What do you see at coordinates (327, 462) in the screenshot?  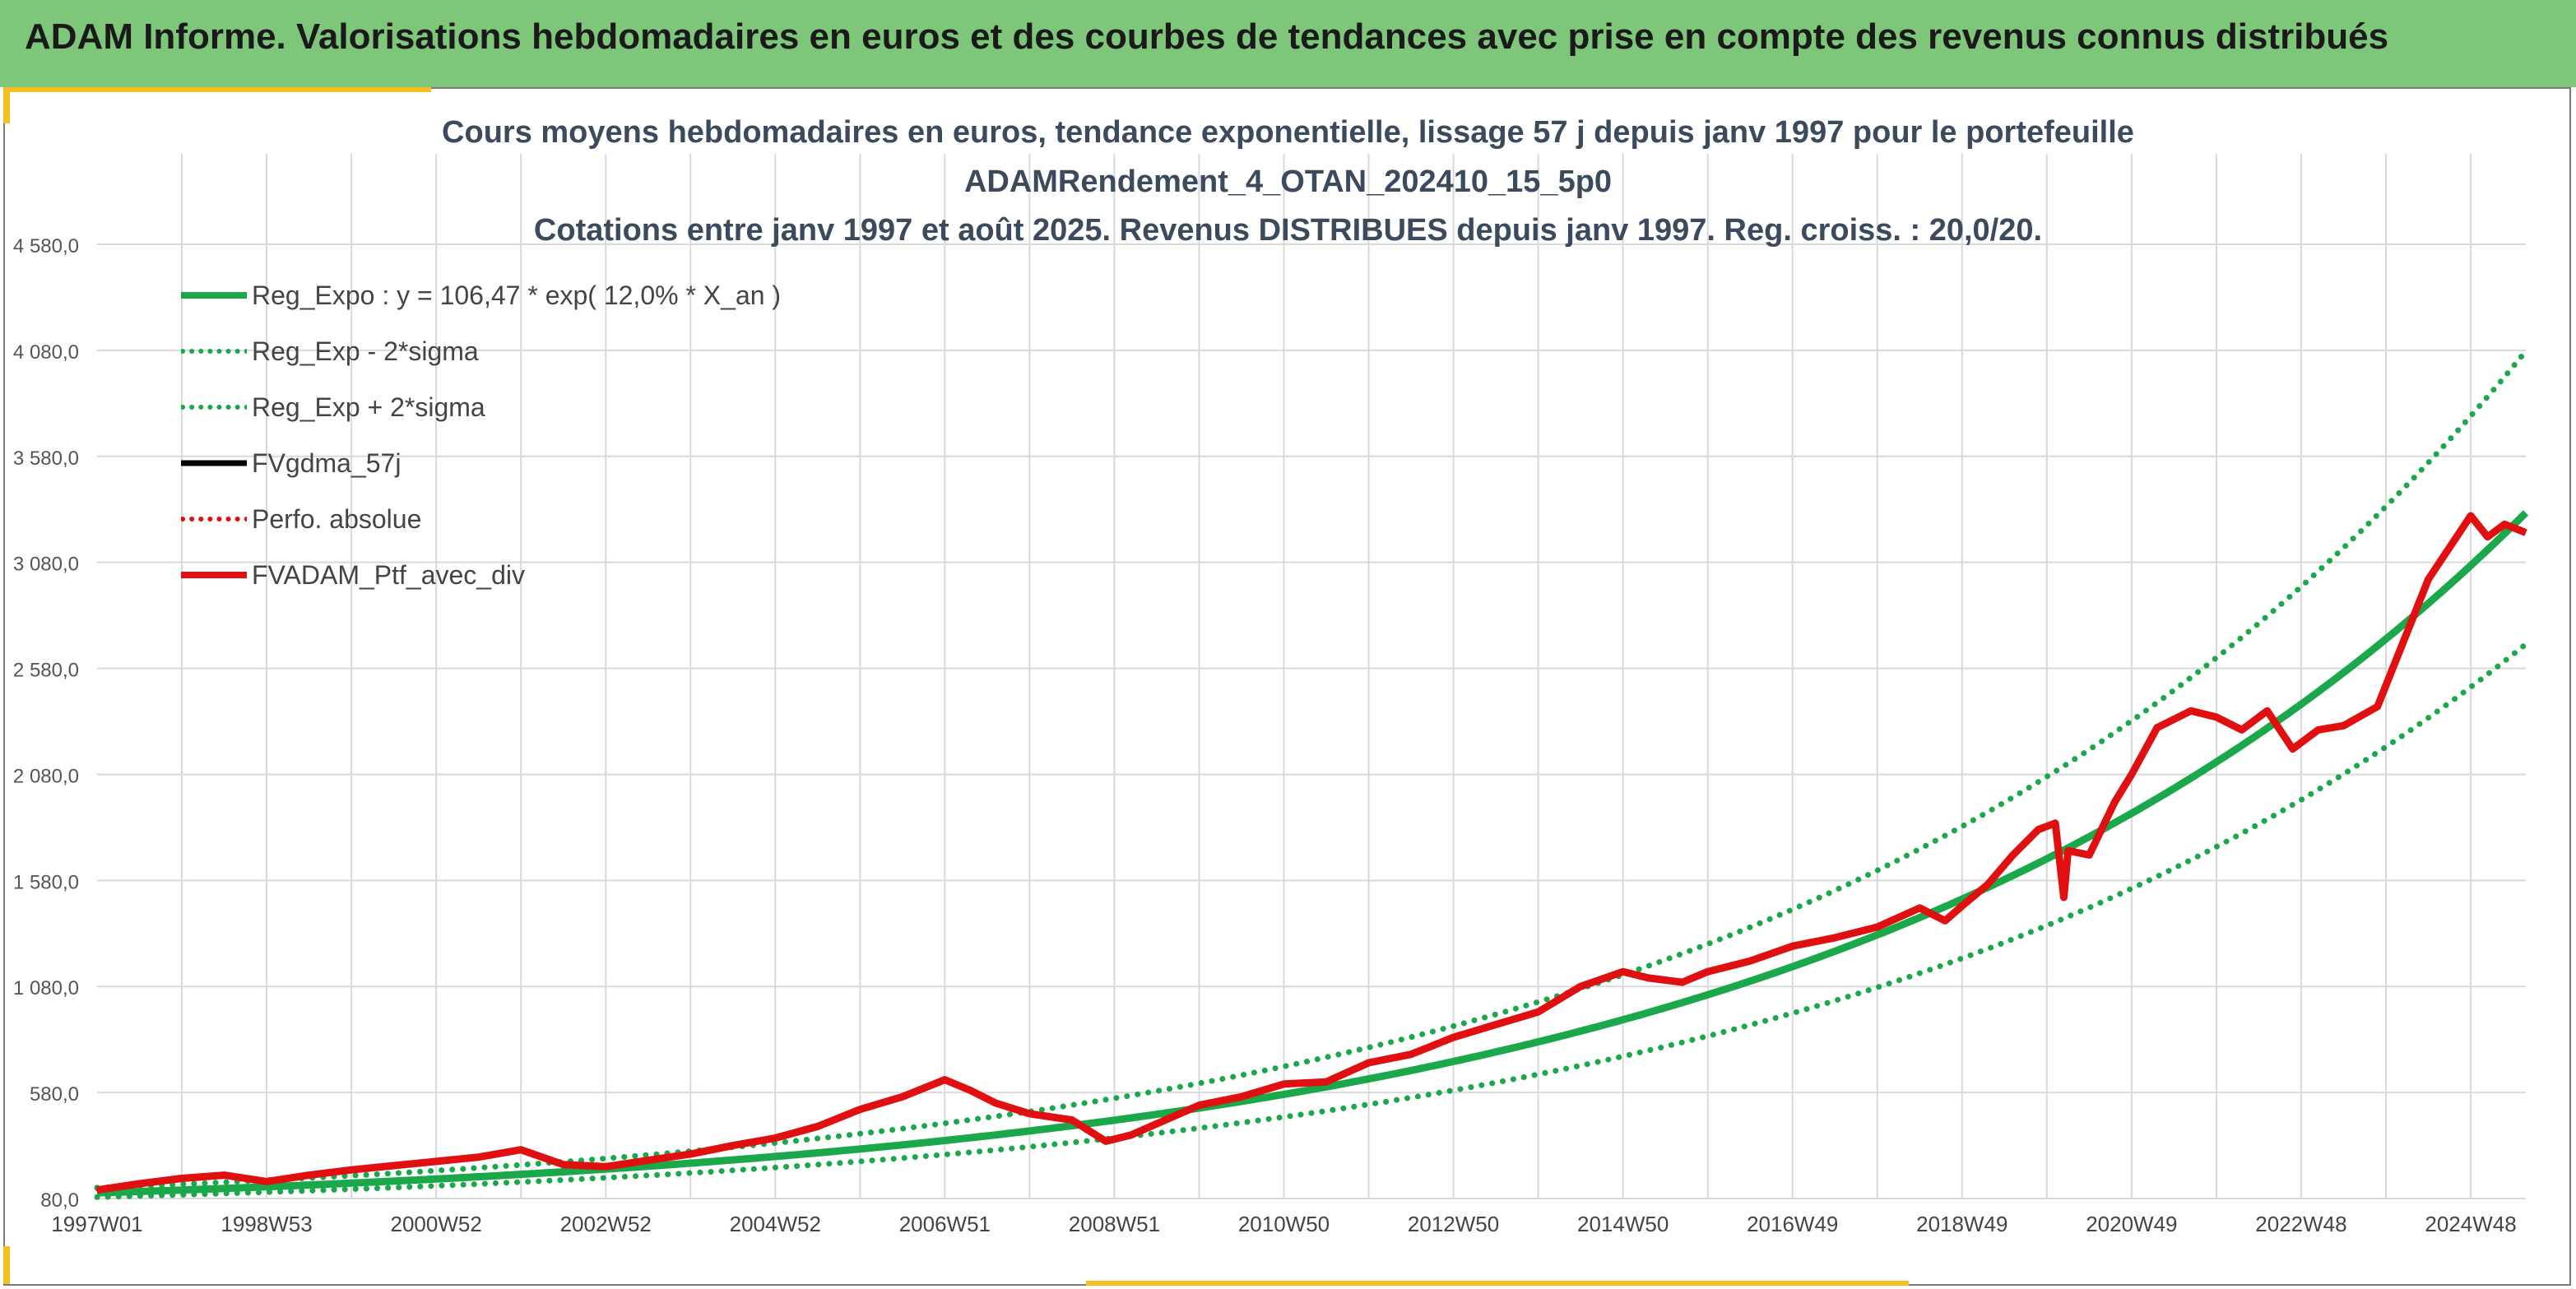 I see `legend-label: FVgdma_57j` at bounding box center [327, 462].